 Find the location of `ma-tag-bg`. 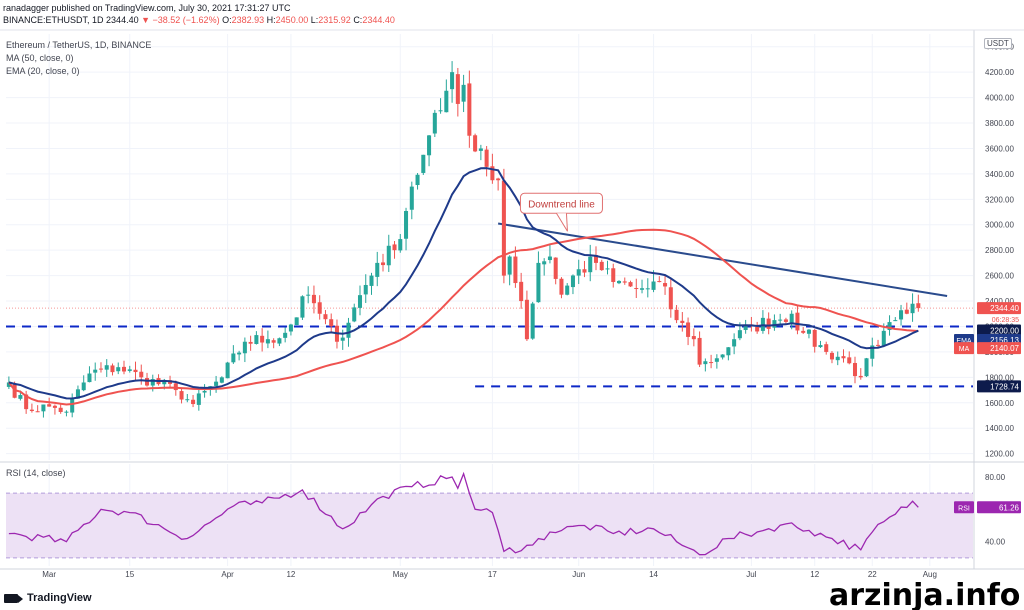

ma-tag-bg is located at coordinates (999, 348).